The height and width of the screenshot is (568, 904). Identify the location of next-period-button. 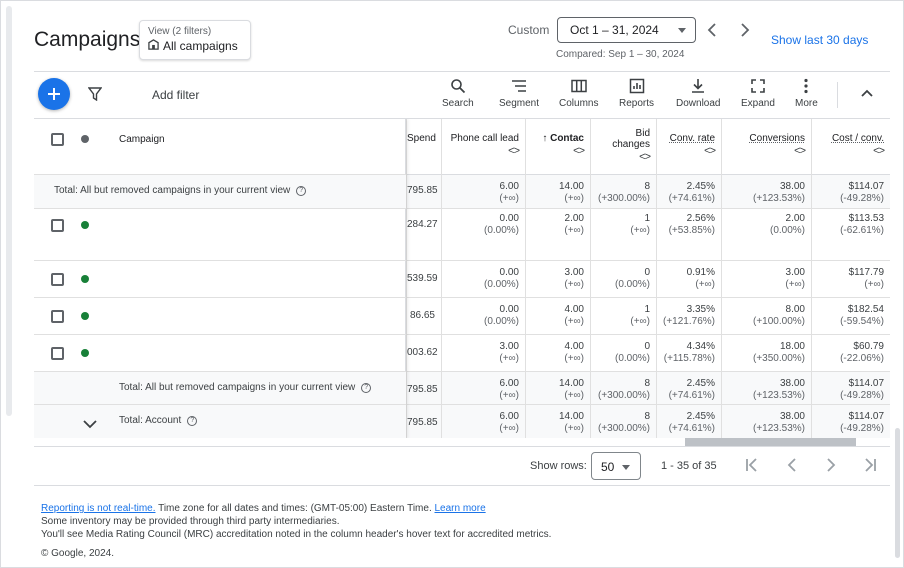
(745, 30).